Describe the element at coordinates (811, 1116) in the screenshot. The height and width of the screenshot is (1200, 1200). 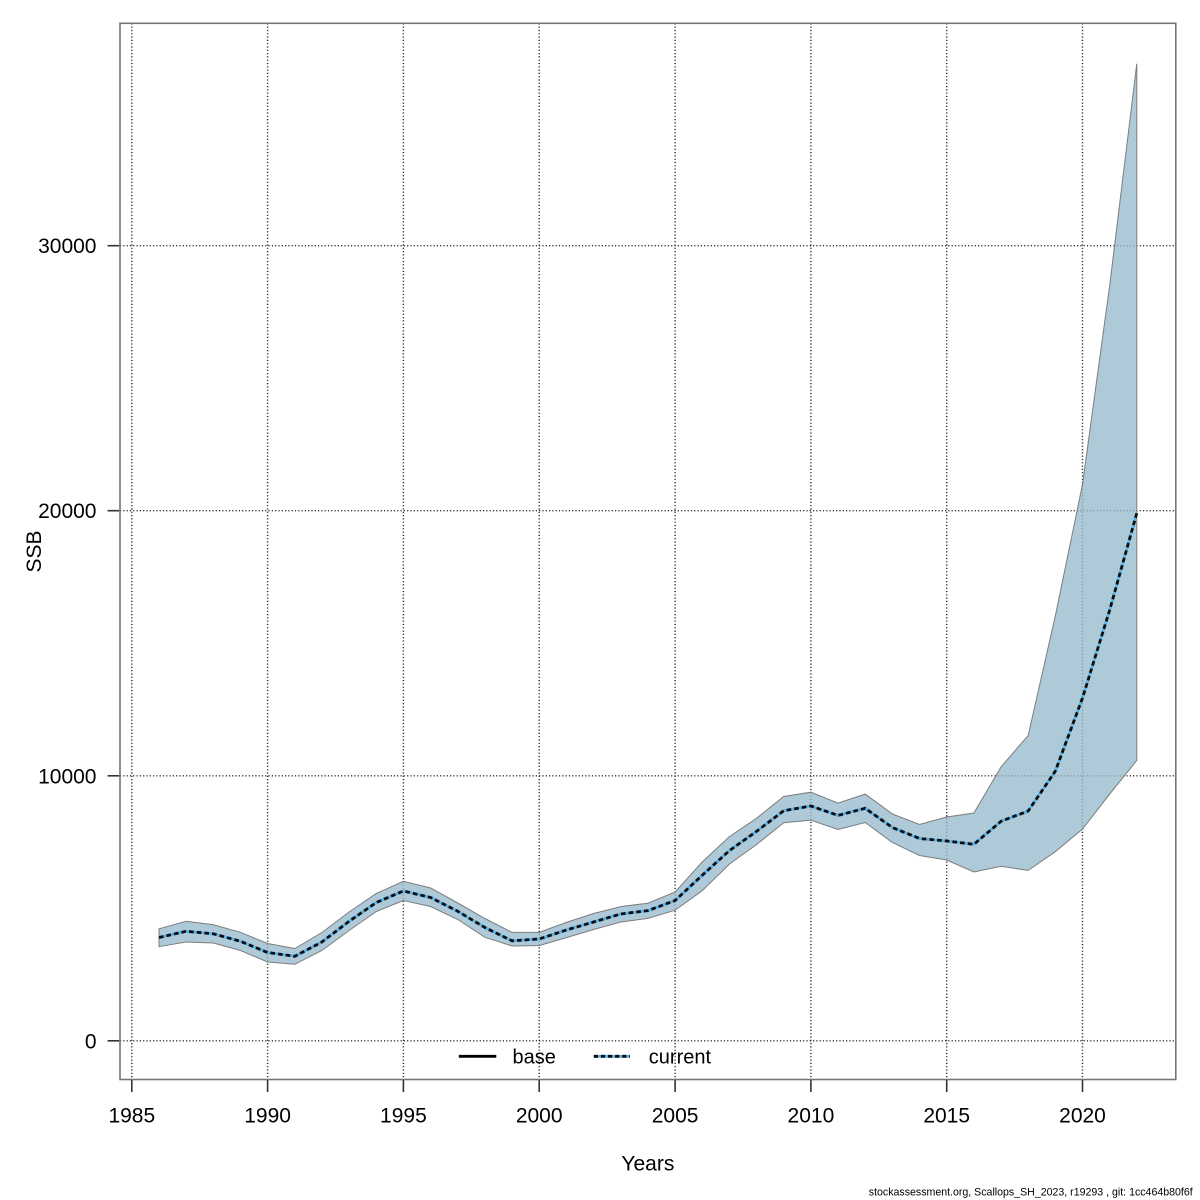
I see `svg-text: 2010` at that location.